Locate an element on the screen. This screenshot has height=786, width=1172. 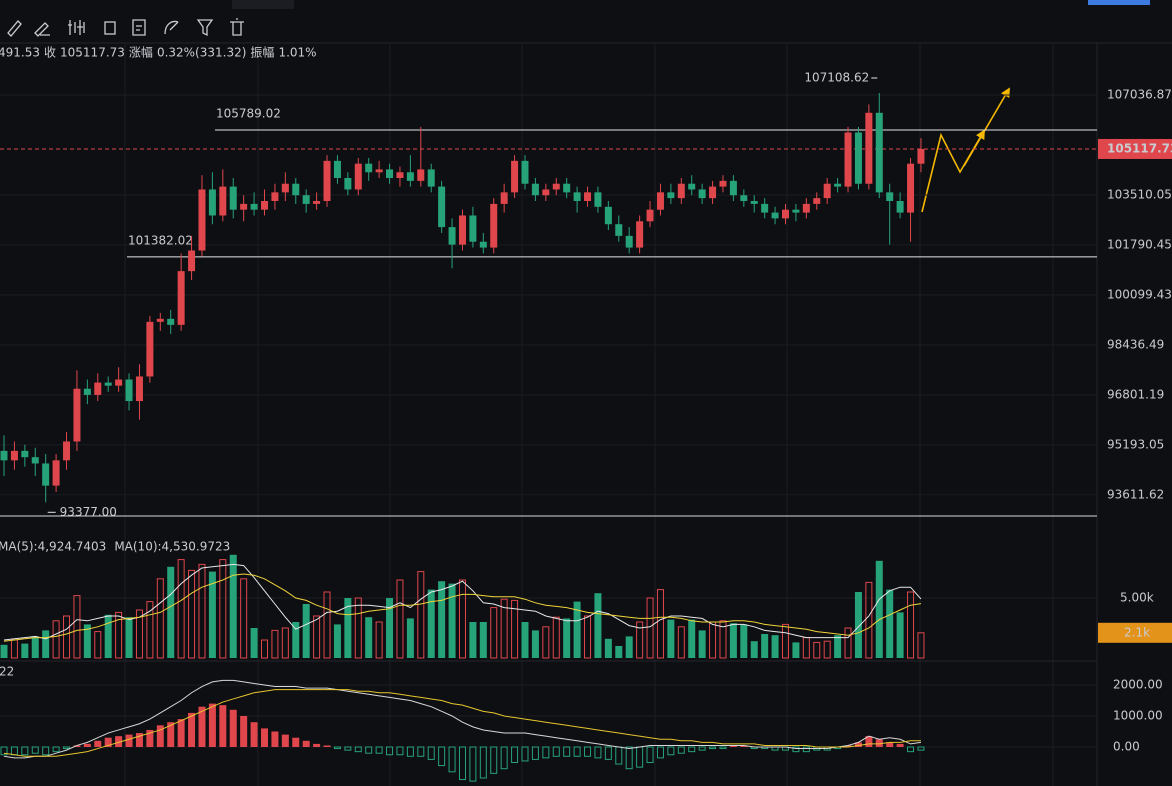
top-button is located at coordinates (1119, 2).